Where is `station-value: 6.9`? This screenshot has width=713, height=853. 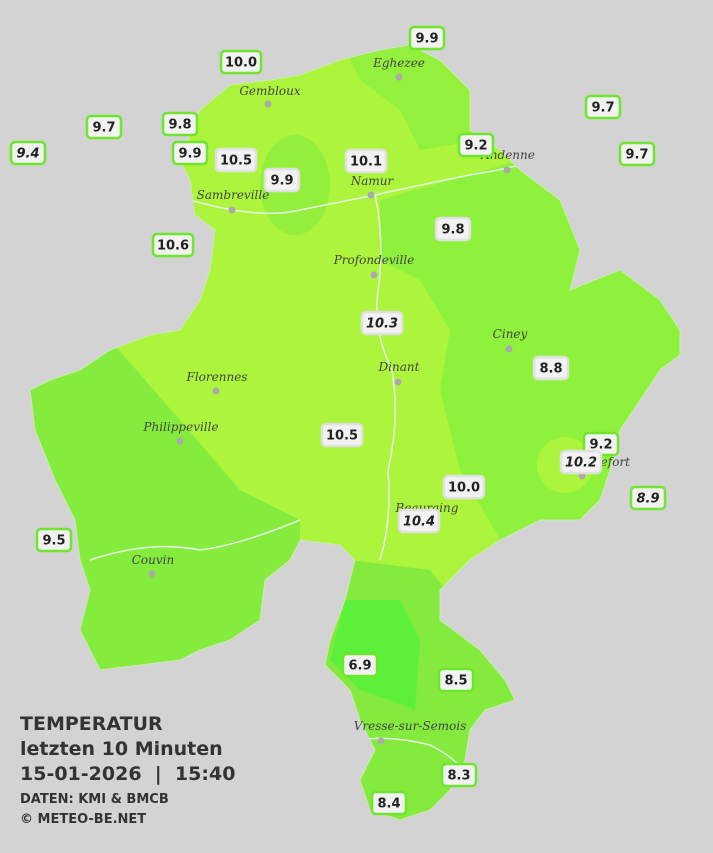 station-value: 6.9 is located at coordinates (359, 666).